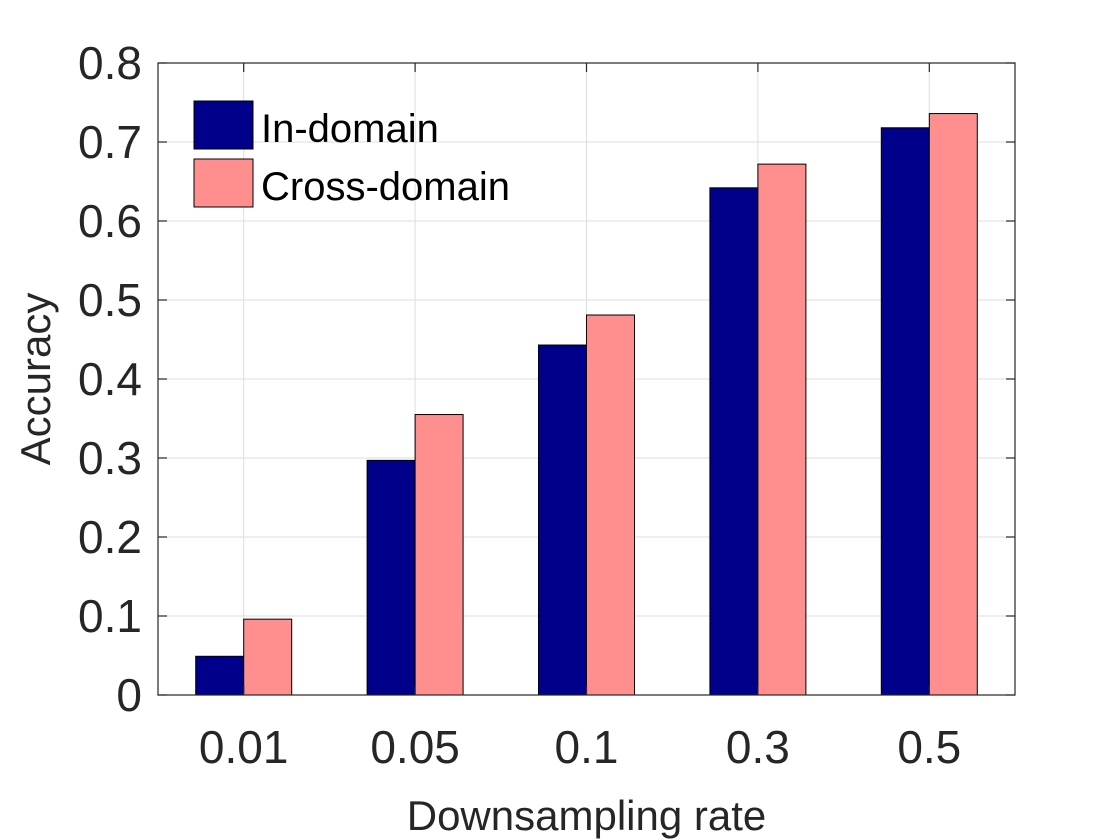 Image resolution: width=1120 pixels, height=840 pixels. What do you see at coordinates (350, 129) in the screenshot?
I see `legend-label-in-domain: In-domain` at bounding box center [350, 129].